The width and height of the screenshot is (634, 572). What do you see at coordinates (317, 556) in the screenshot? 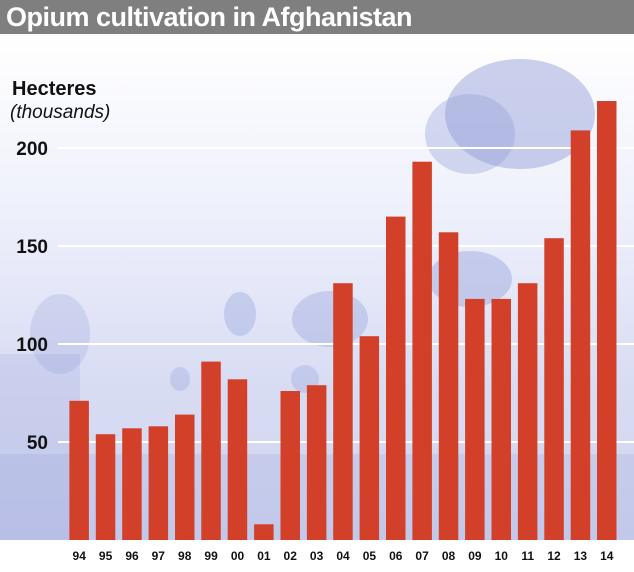
I see `x-tick-label: 03` at bounding box center [317, 556].